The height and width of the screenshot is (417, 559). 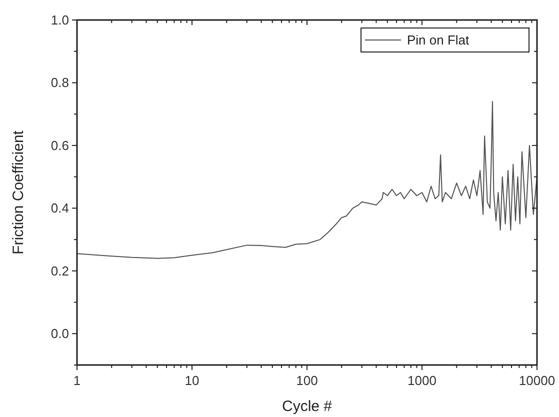 I want to click on x-tick-label: 1000, so click(x=422, y=380).